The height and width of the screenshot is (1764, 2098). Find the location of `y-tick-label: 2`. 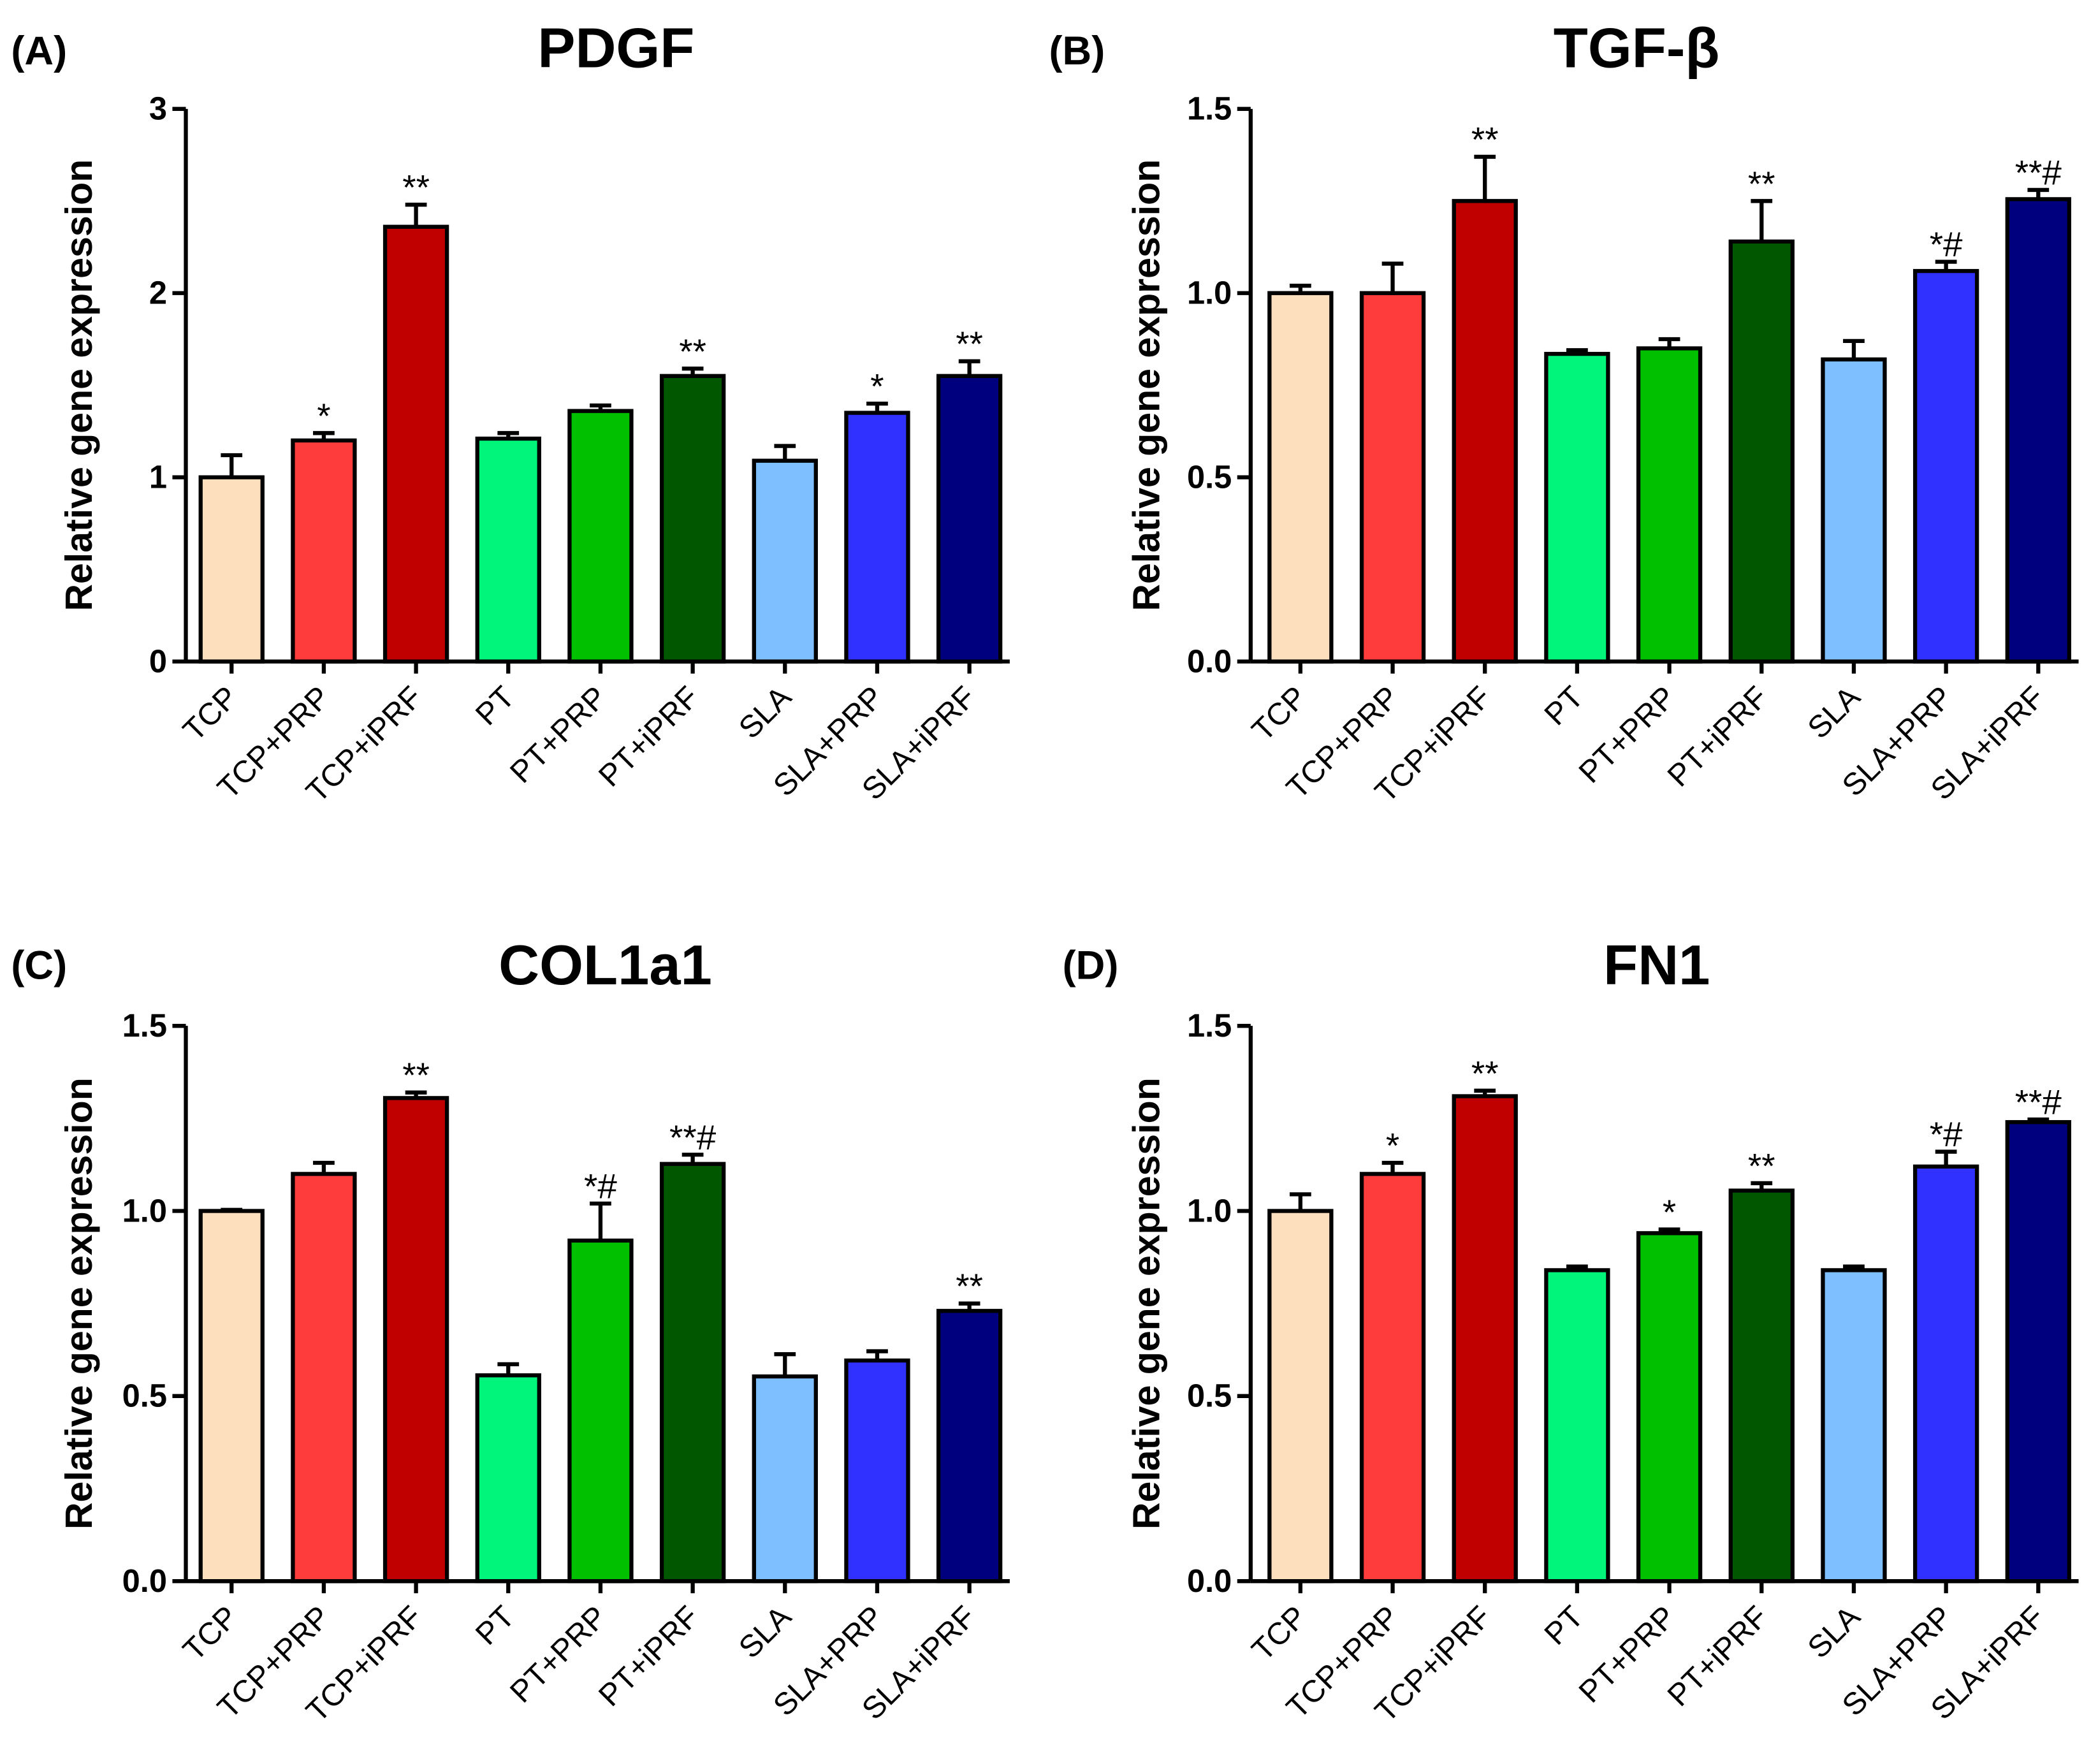

y-tick-label: 2 is located at coordinates (158, 293).